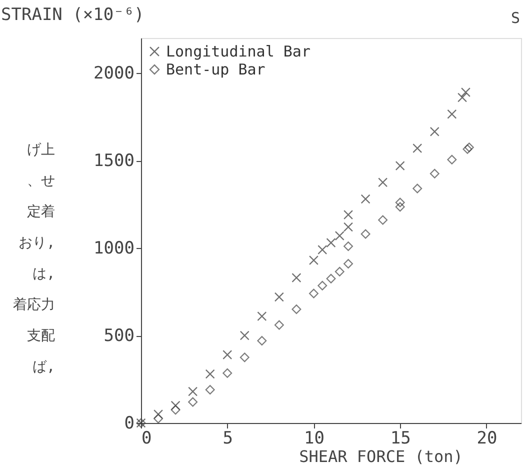  What do you see at coordinates (34, 305) in the screenshot?
I see `text: 着応力` at bounding box center [34, 305].